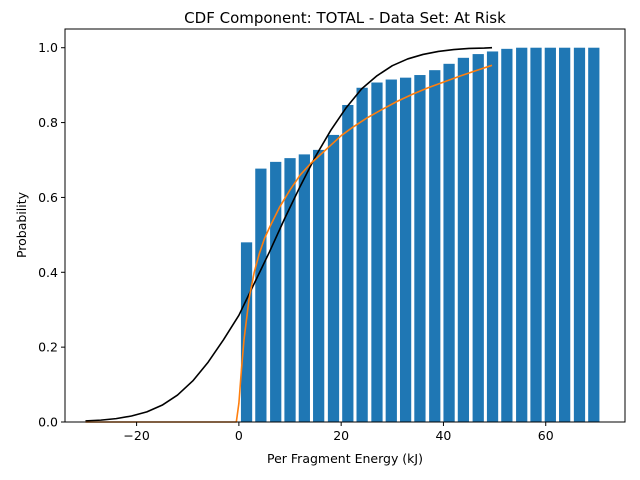  What do you see at coordinates (443, 435) in the screenshot?
I see `x-tick-label: 40` at bounding box center [443, 435].